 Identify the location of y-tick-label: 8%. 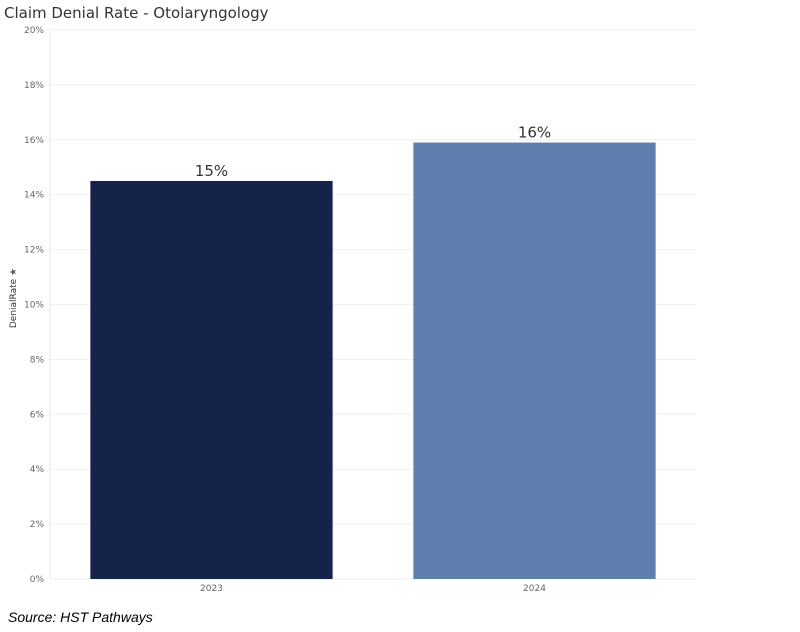
(37, 360).